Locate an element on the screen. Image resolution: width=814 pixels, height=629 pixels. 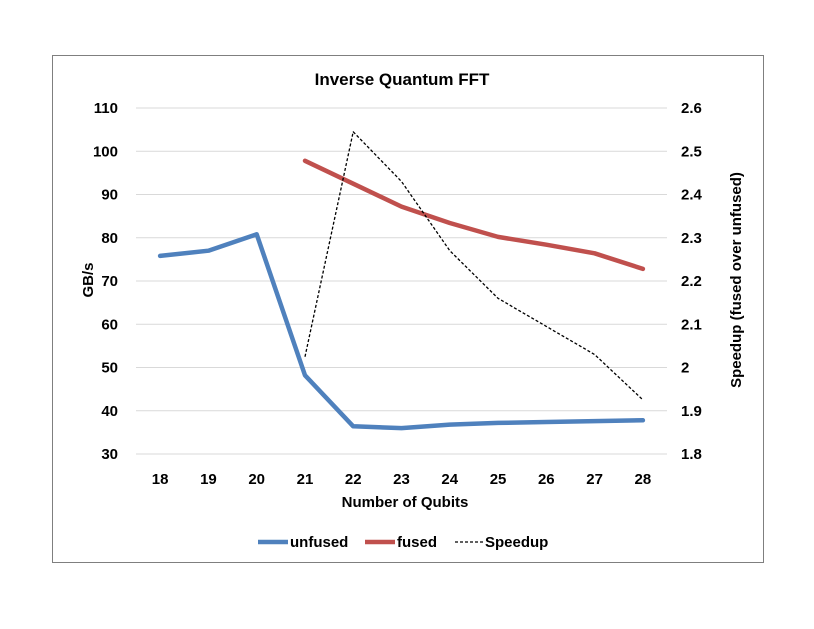
y-tick-label: 70 is located at coordinates (109, 281).